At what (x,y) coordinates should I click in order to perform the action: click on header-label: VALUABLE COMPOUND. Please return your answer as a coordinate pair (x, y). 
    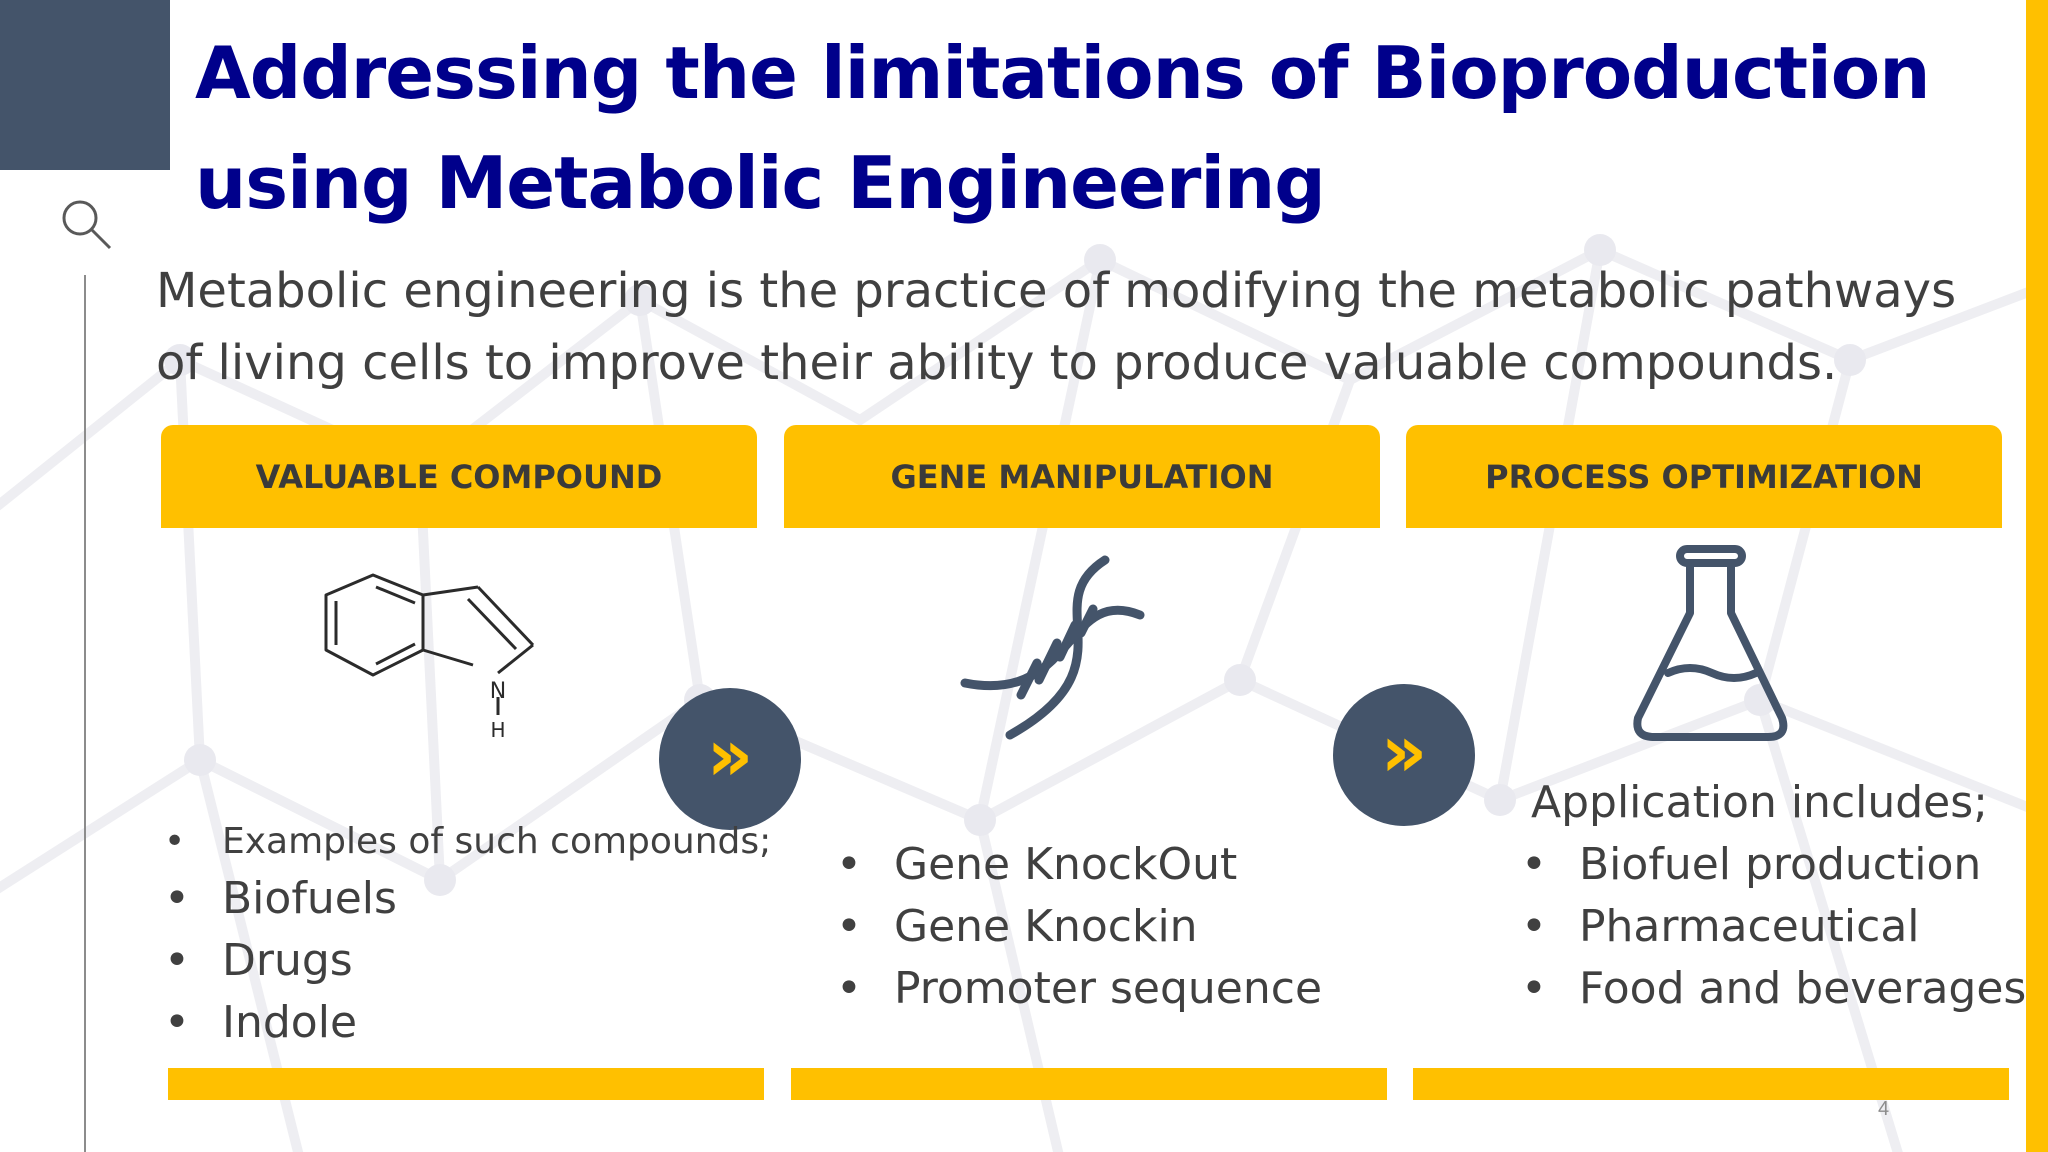
    Looking at the image, I should click on (459, 476).